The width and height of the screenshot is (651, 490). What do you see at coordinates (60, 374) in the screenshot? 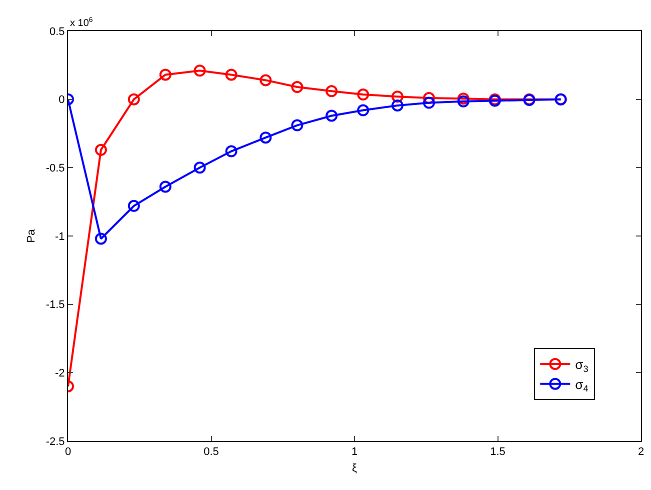
I see `y-tick-label: -2` at bounding box center [60, 374].